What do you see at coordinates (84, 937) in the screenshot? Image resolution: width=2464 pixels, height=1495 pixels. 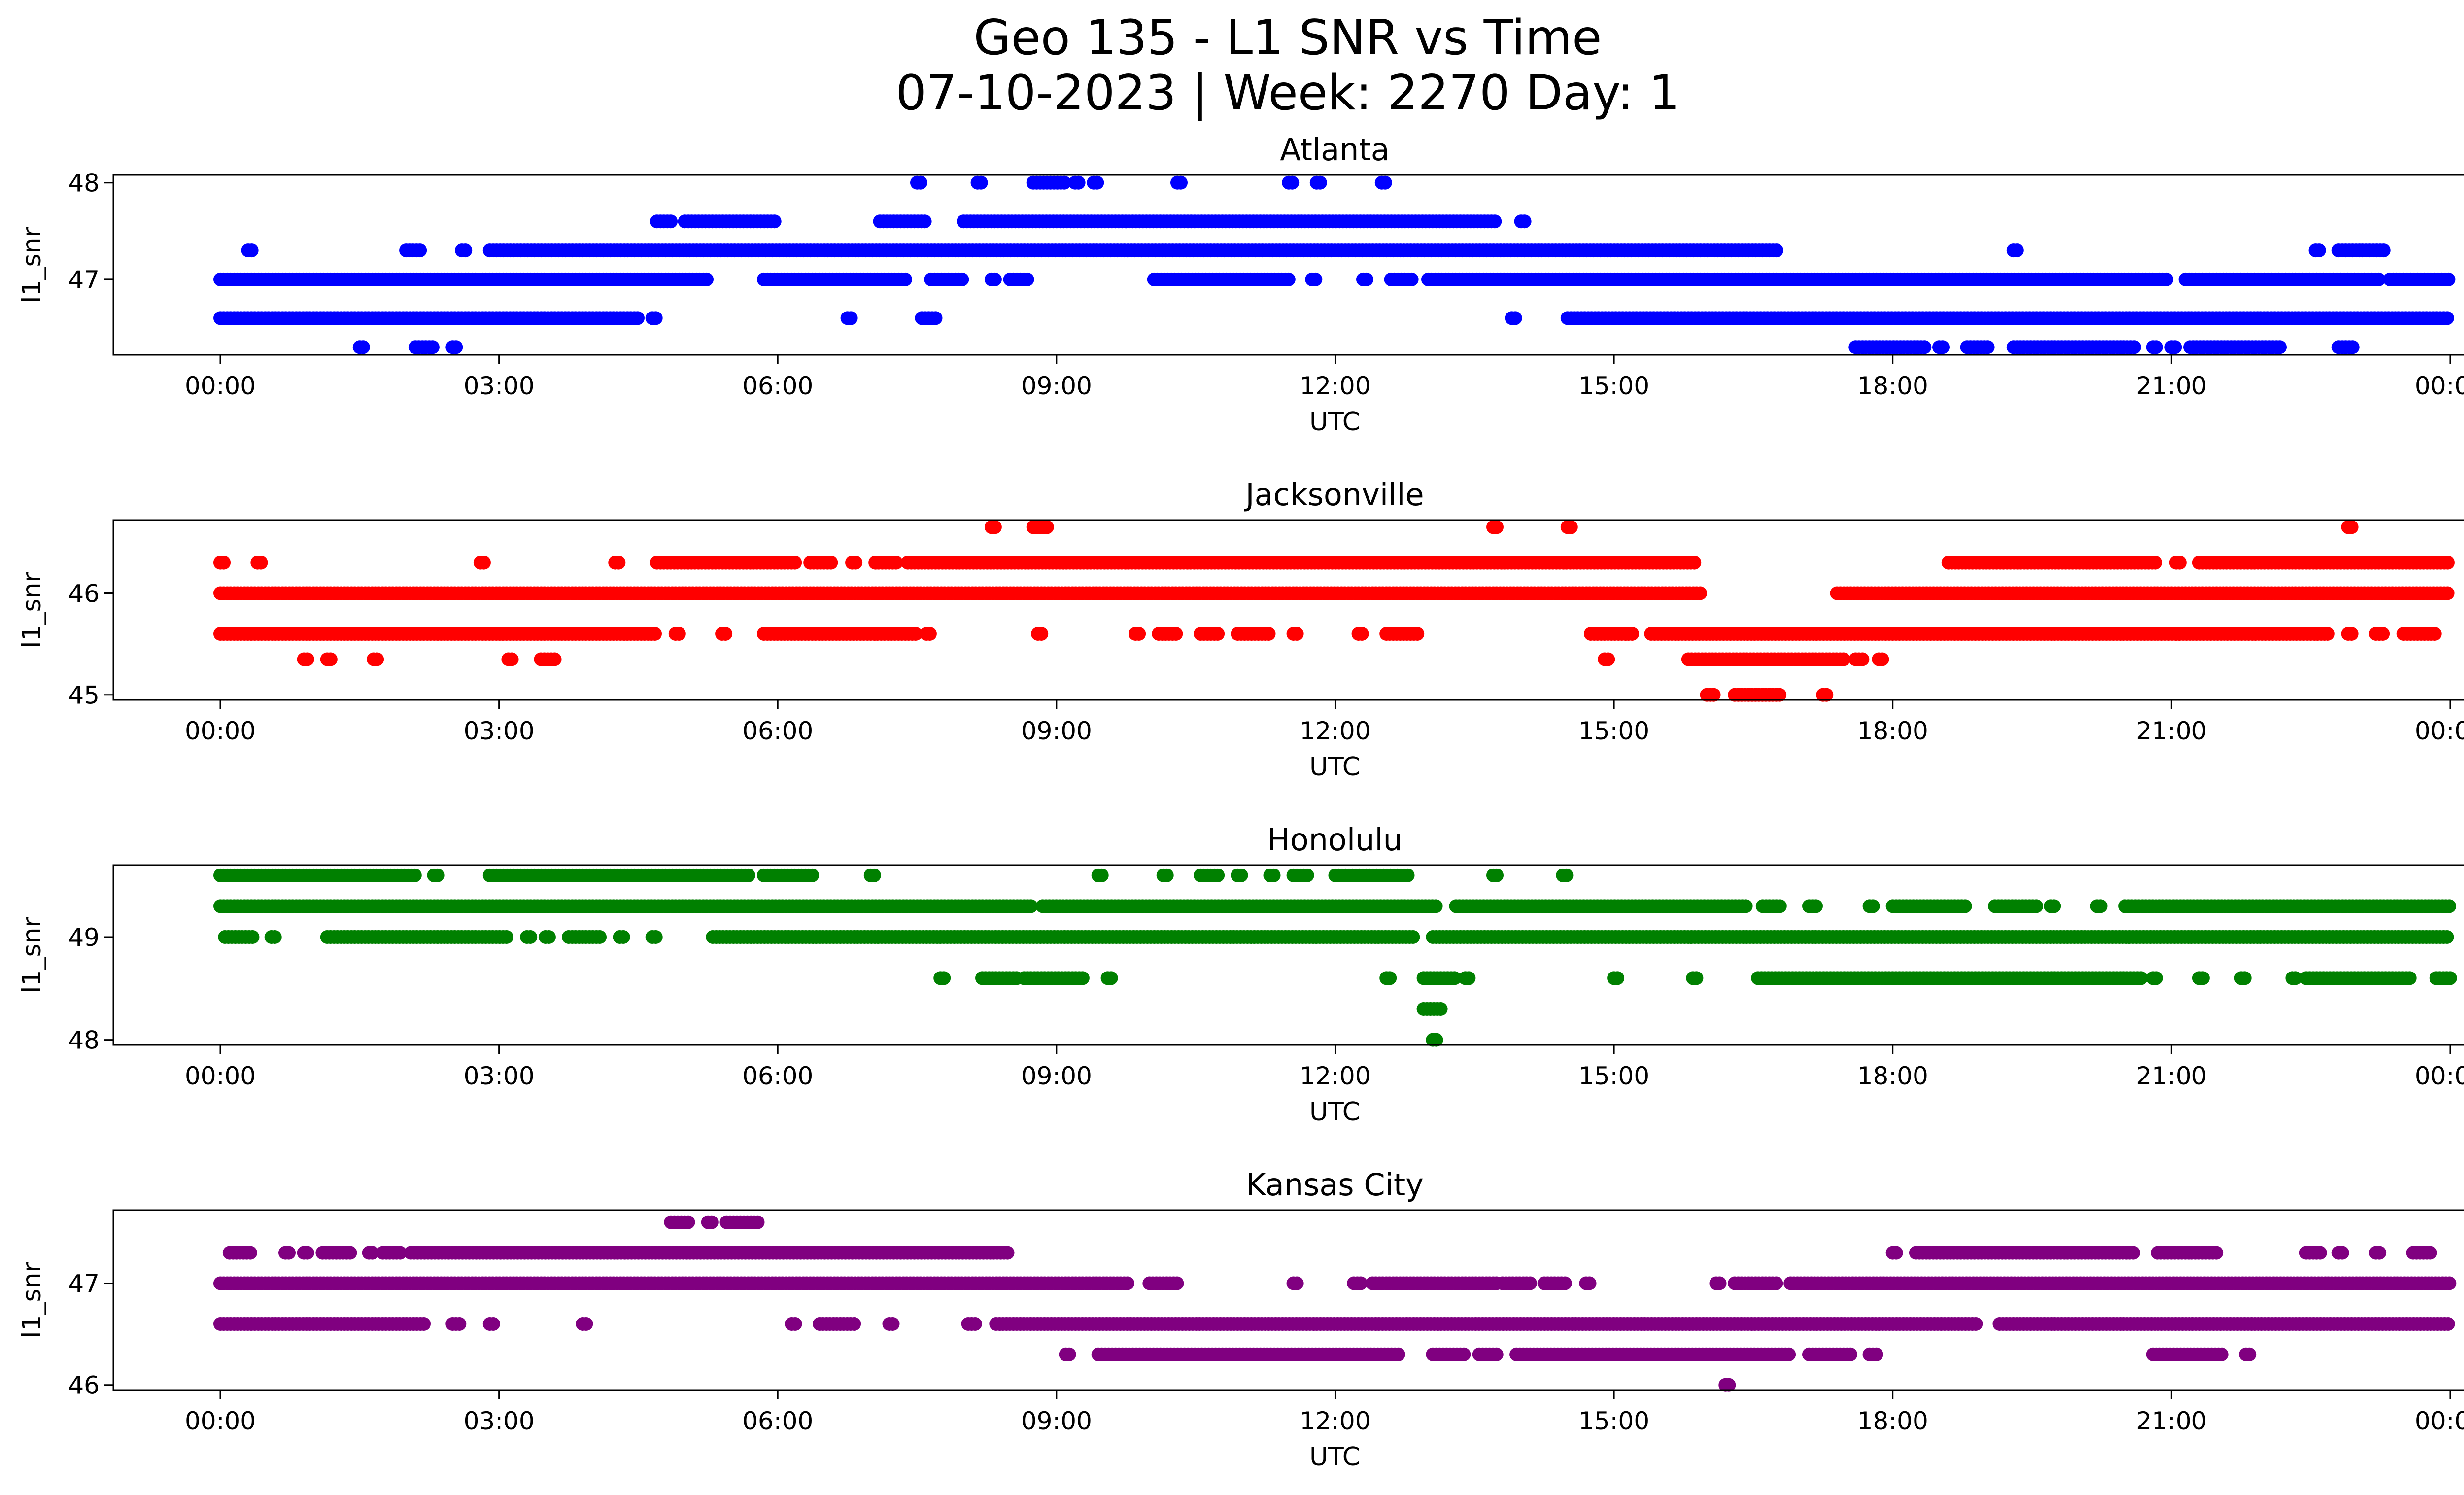 I see `y-tick-label: 49` at bounding box center [84, 937].